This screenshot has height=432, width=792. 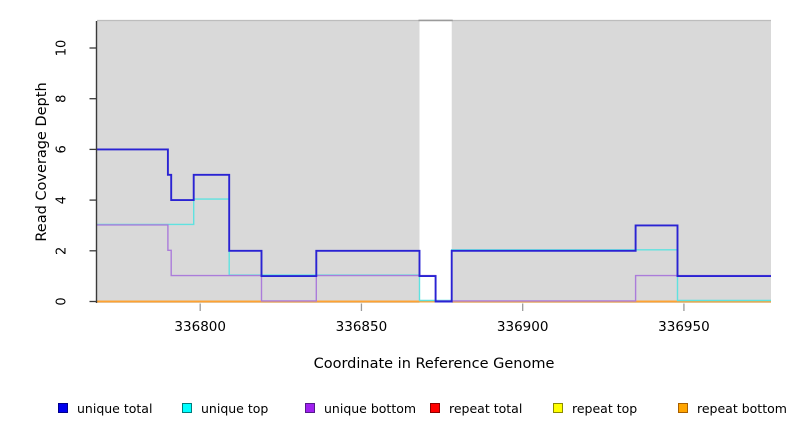 I want to click on legend-swatch-repeat-total, so click(x=435, y=408).